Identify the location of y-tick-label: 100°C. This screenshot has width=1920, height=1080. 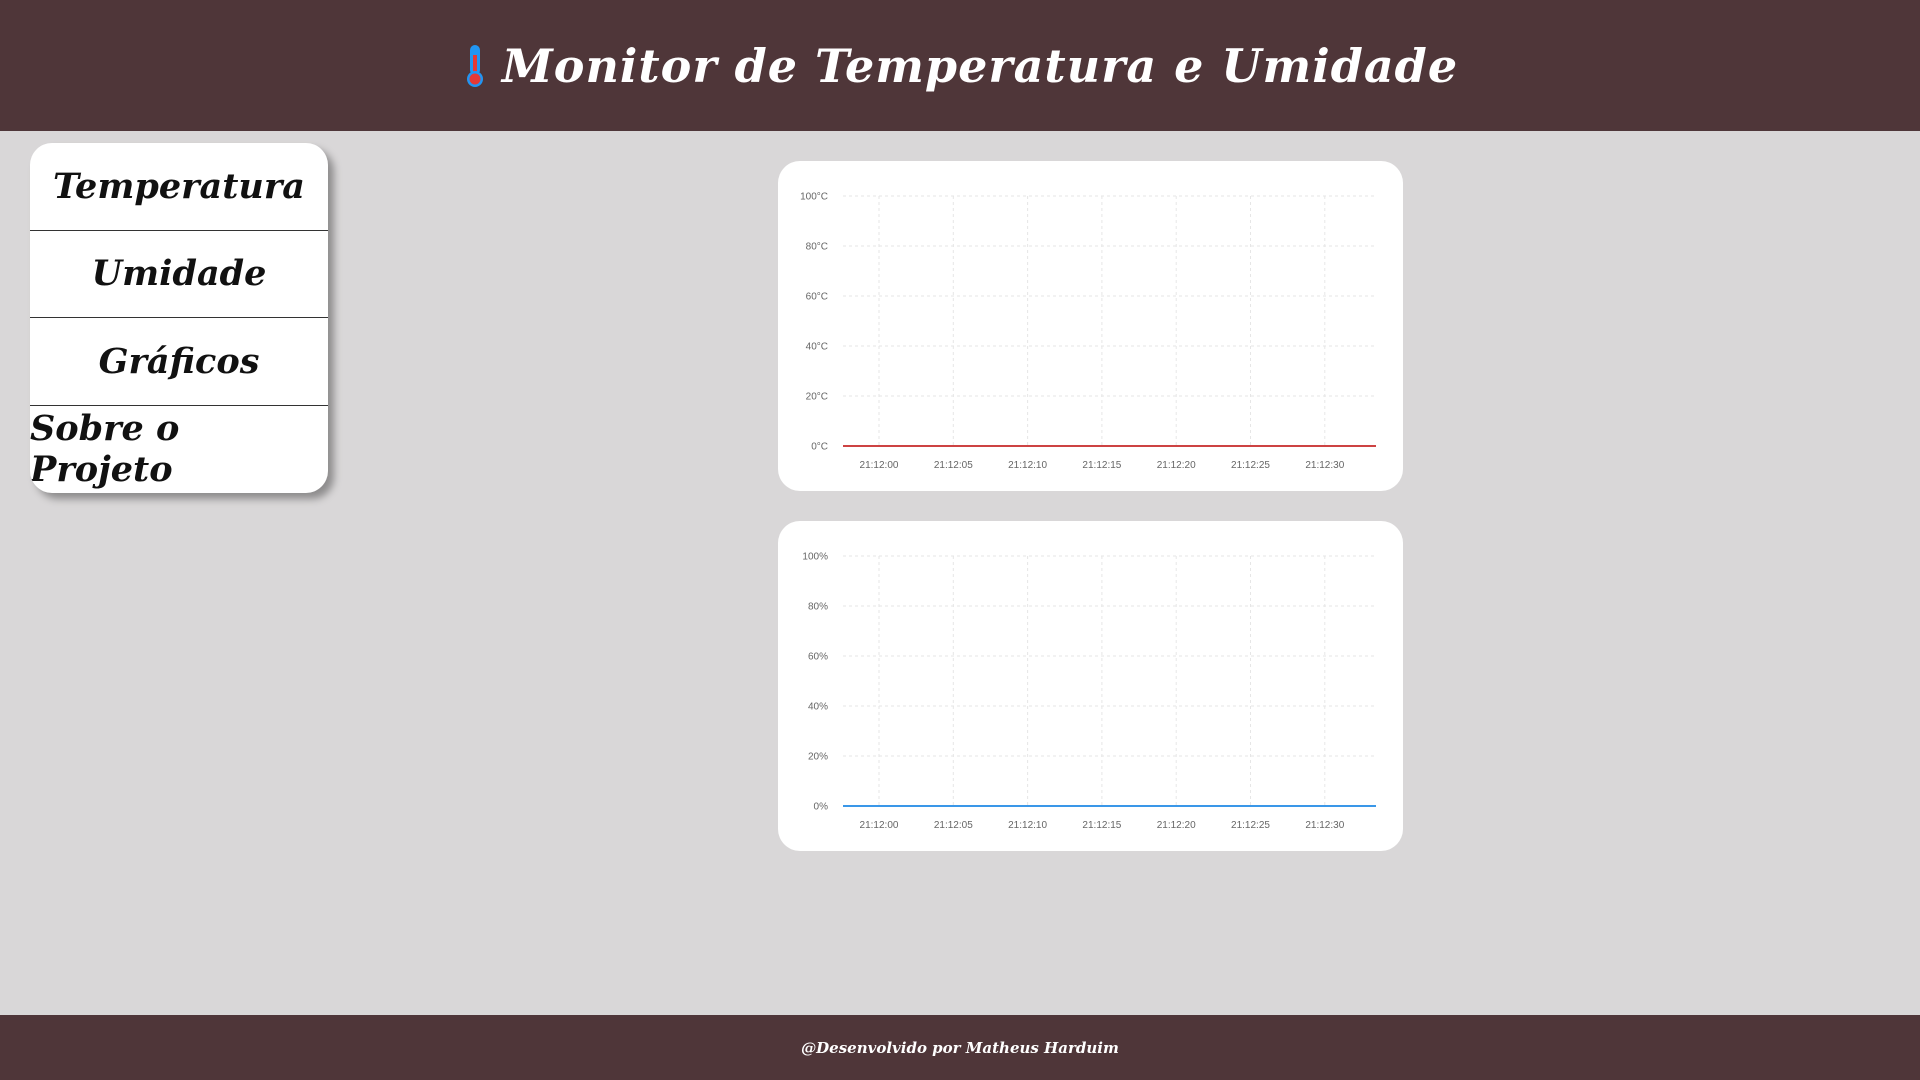
(814, 197).